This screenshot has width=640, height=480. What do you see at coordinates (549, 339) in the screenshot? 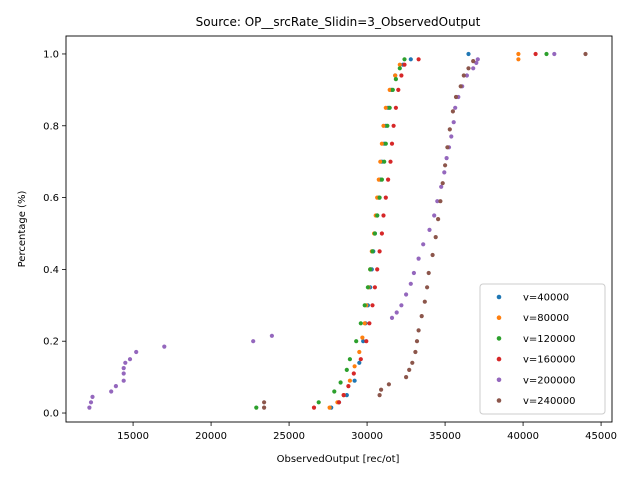
I see `legend-label: v=120000` at bounding box center [549, 339].